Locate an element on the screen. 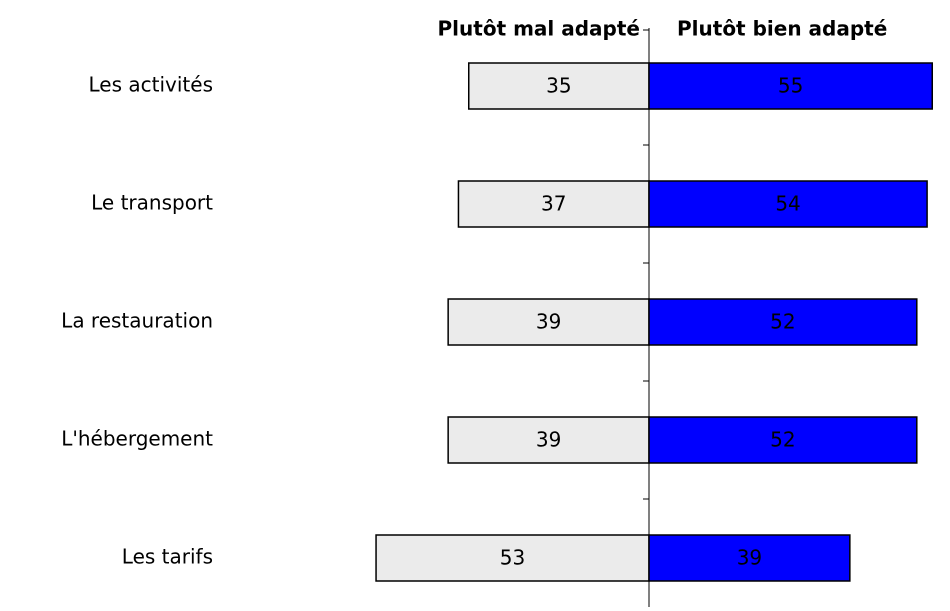 Image resolution: width=950 pixels, height=611 pixels. series-header: Plutôt bien adapté is located at coordinates (782, 29).